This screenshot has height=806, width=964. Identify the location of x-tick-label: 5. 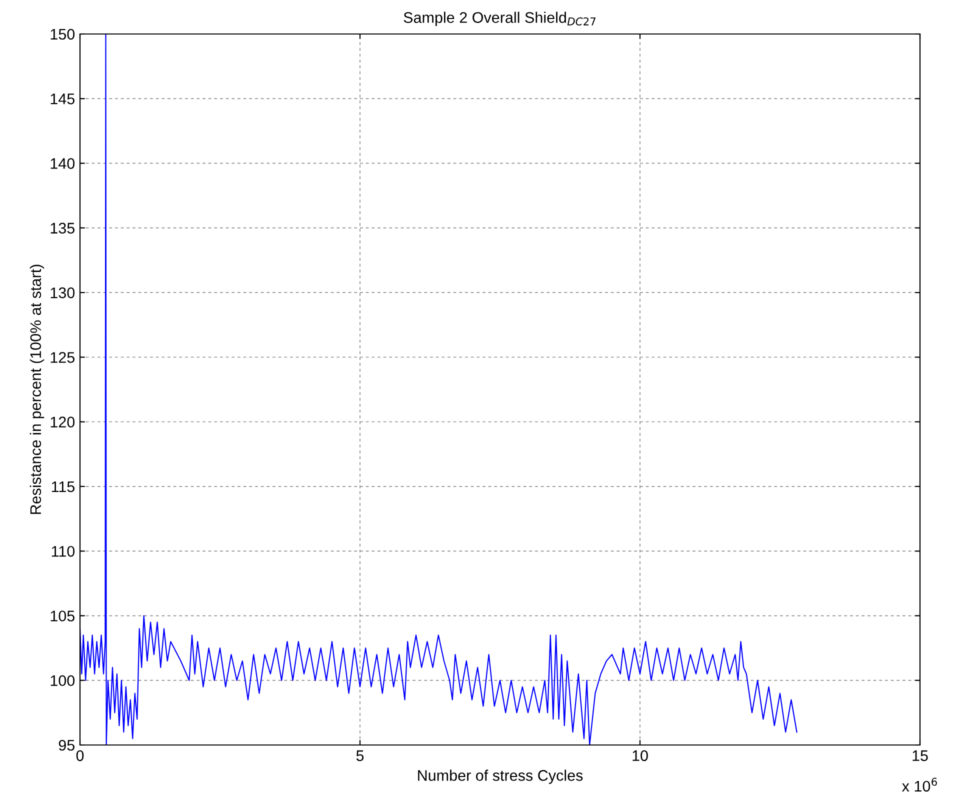
(360, 756).